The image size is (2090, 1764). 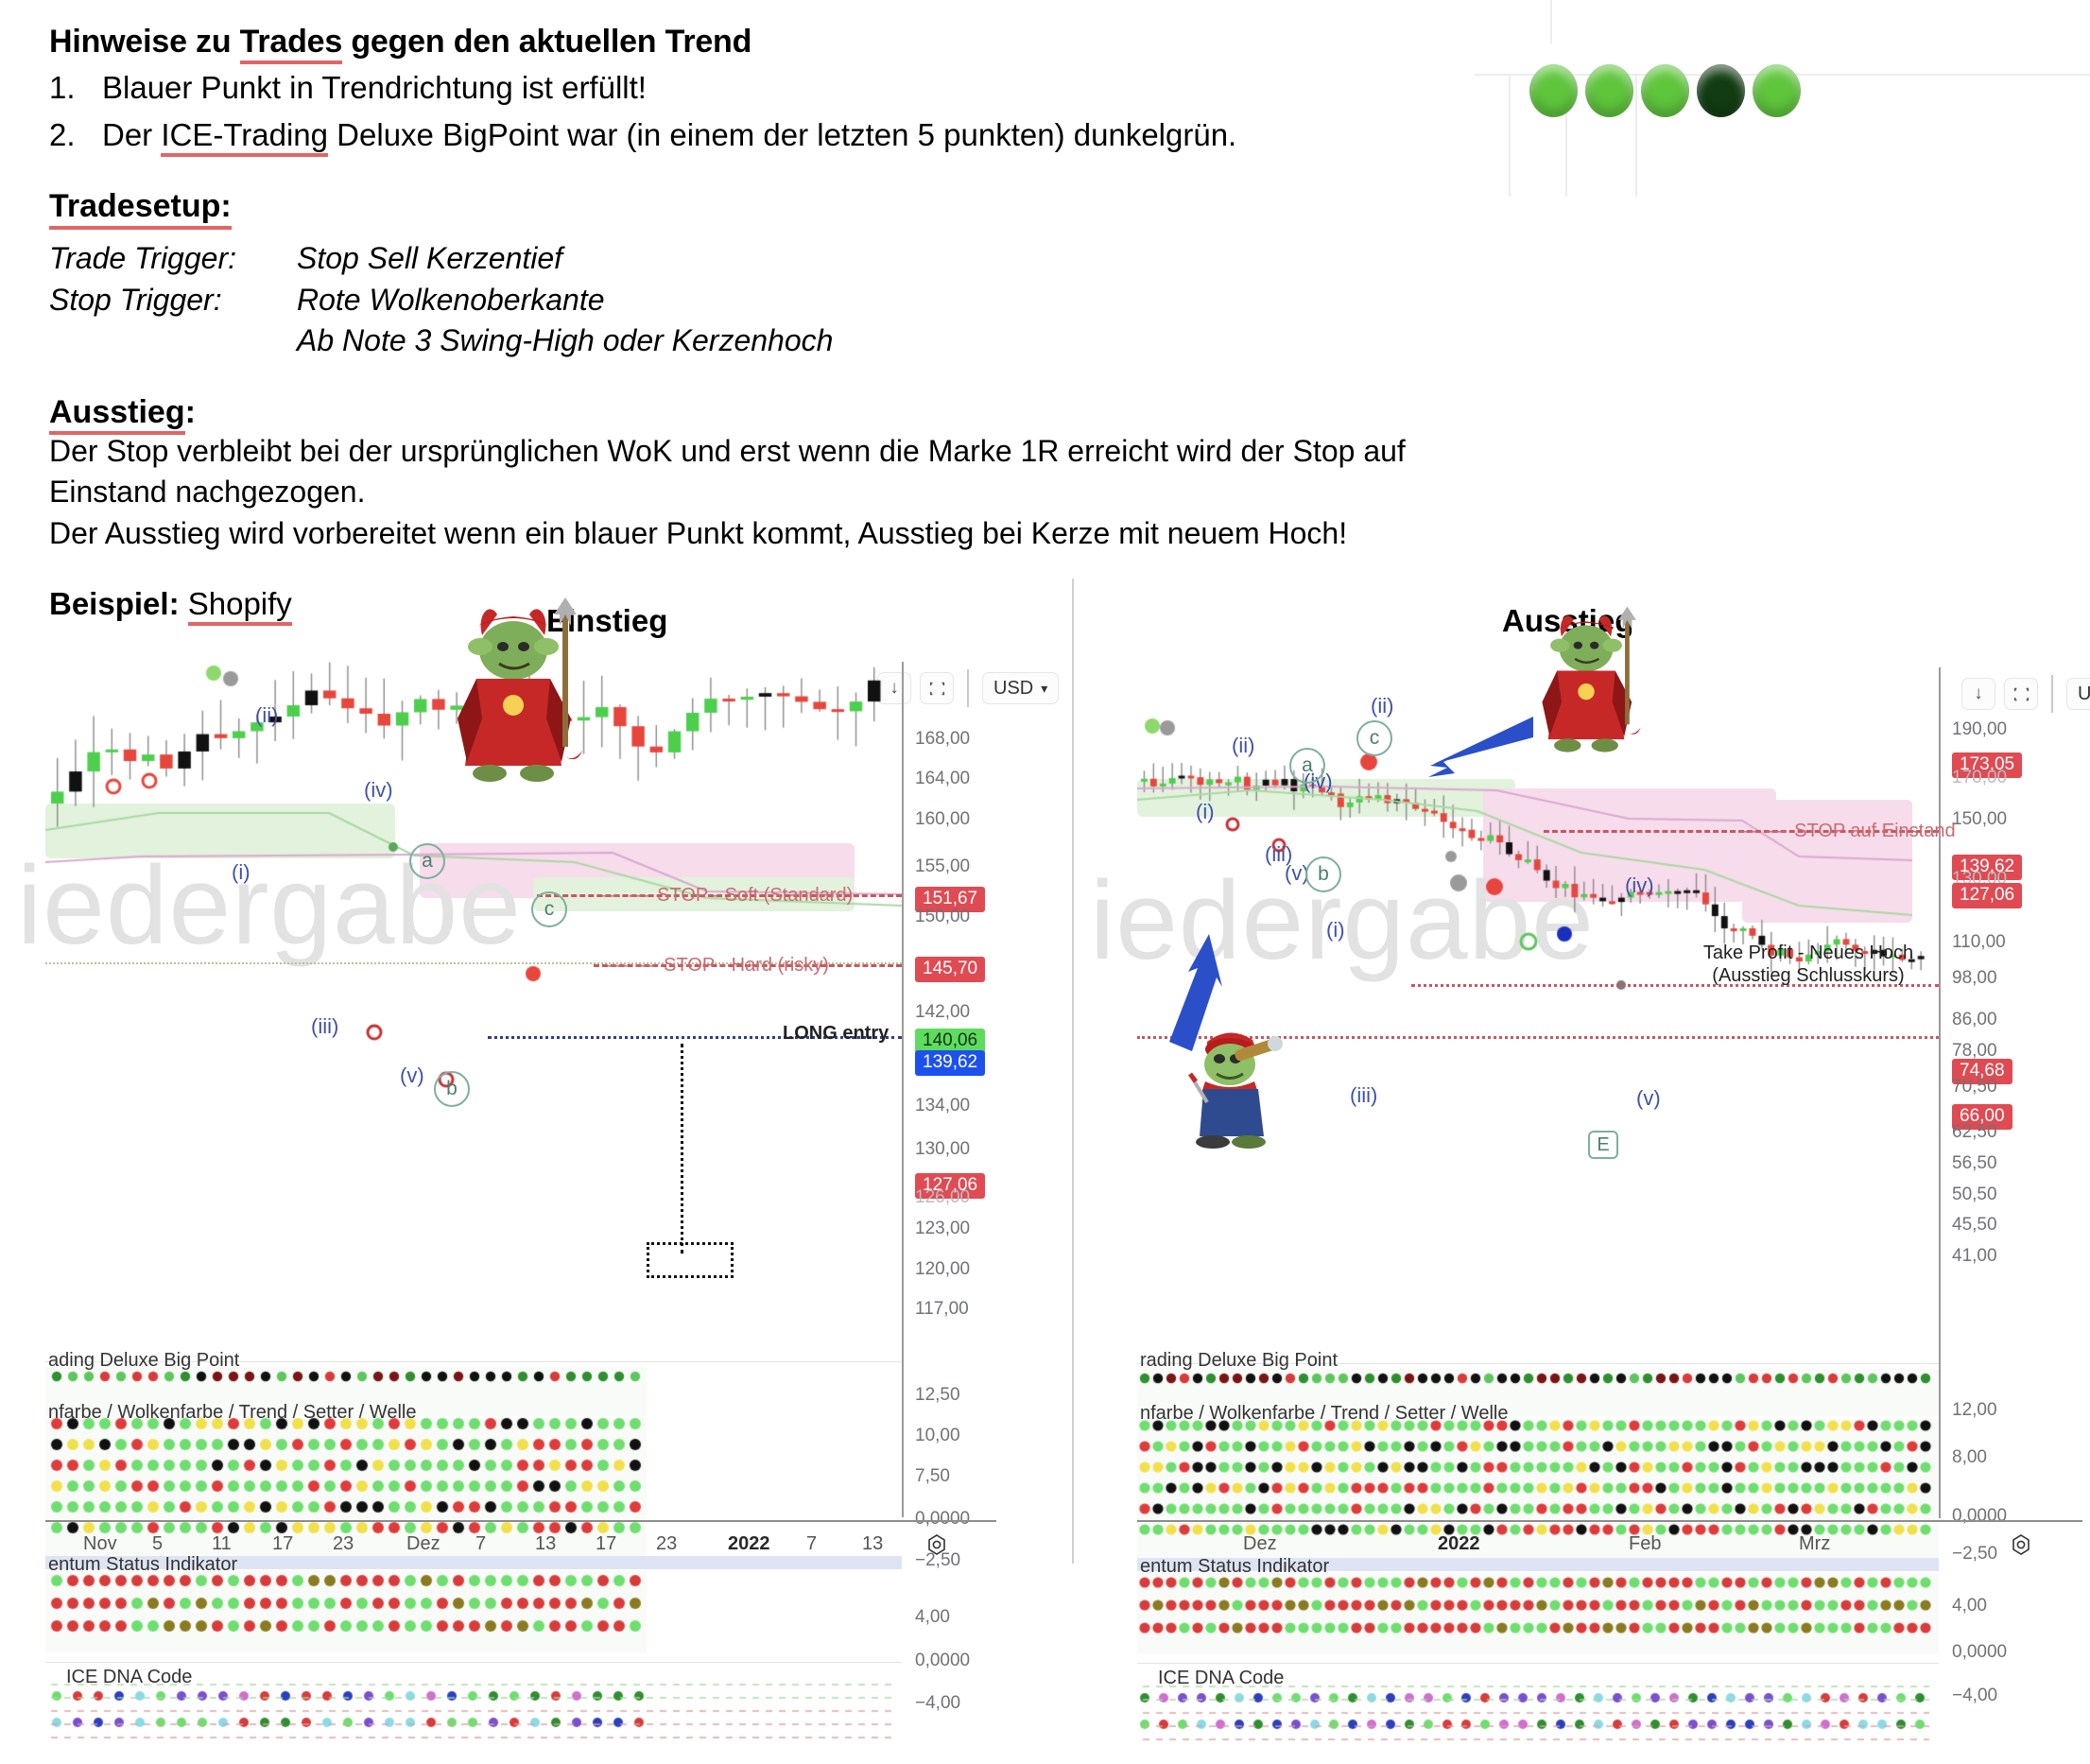 I want to click on price-label-5650: 56,50, so click(x=1974, y=1163).